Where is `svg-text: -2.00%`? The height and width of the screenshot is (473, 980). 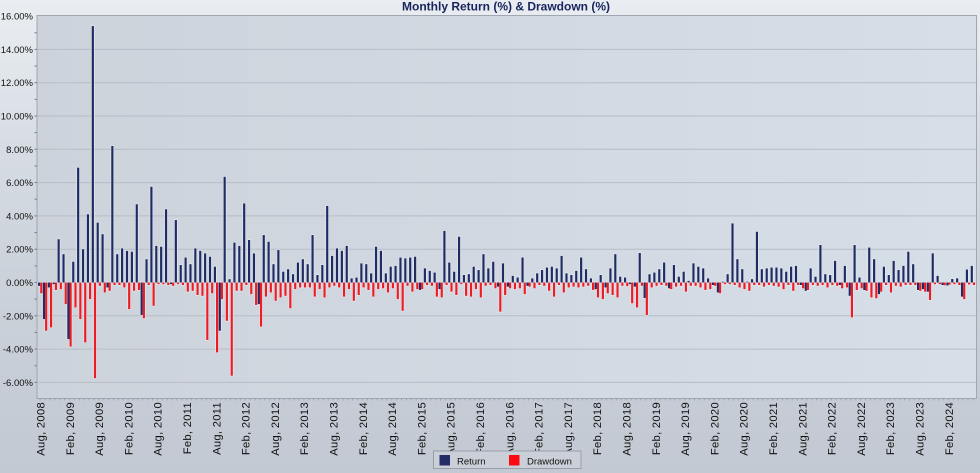 svg-text: -2.00% is located at coordinates (18, 316).